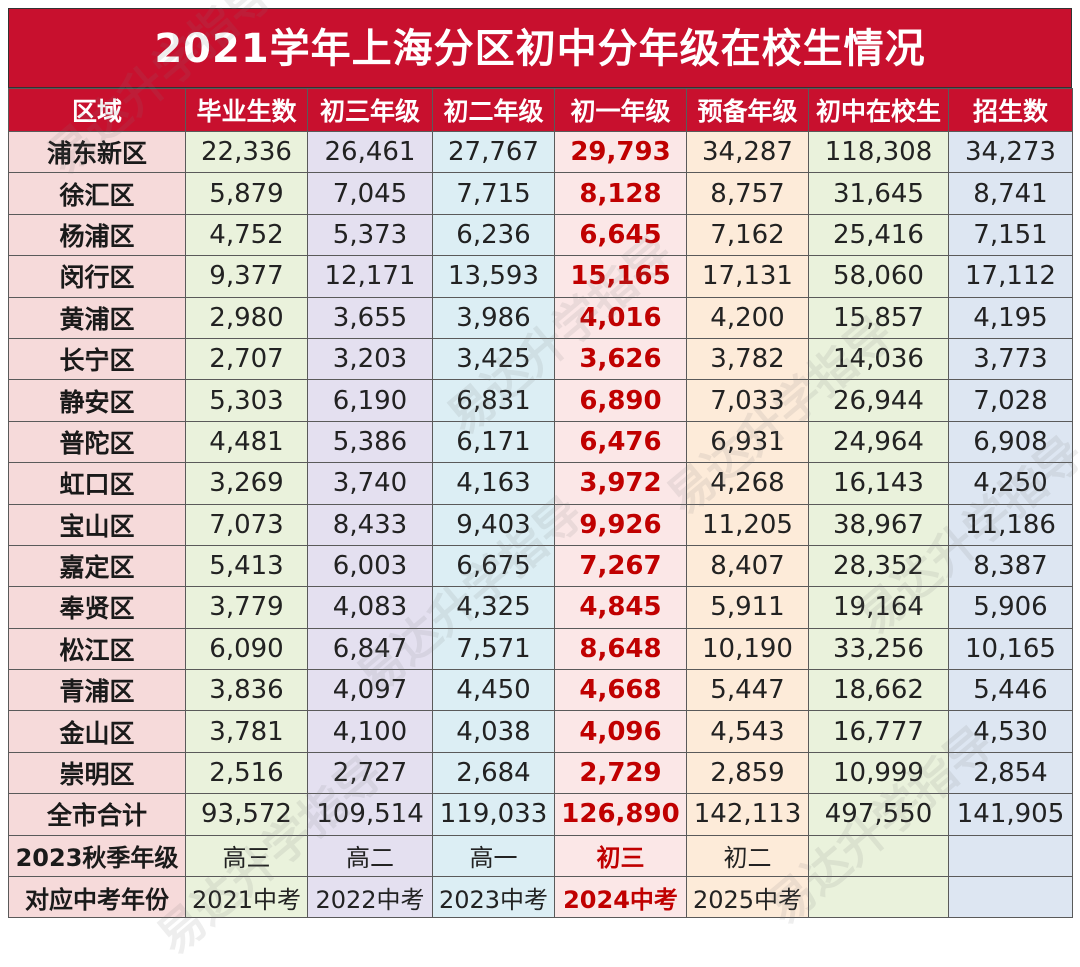  What do you see at coordinates (493, 483) in the screenshot?
I see `table-cell: 4,163` at bounding box center [493, 483].